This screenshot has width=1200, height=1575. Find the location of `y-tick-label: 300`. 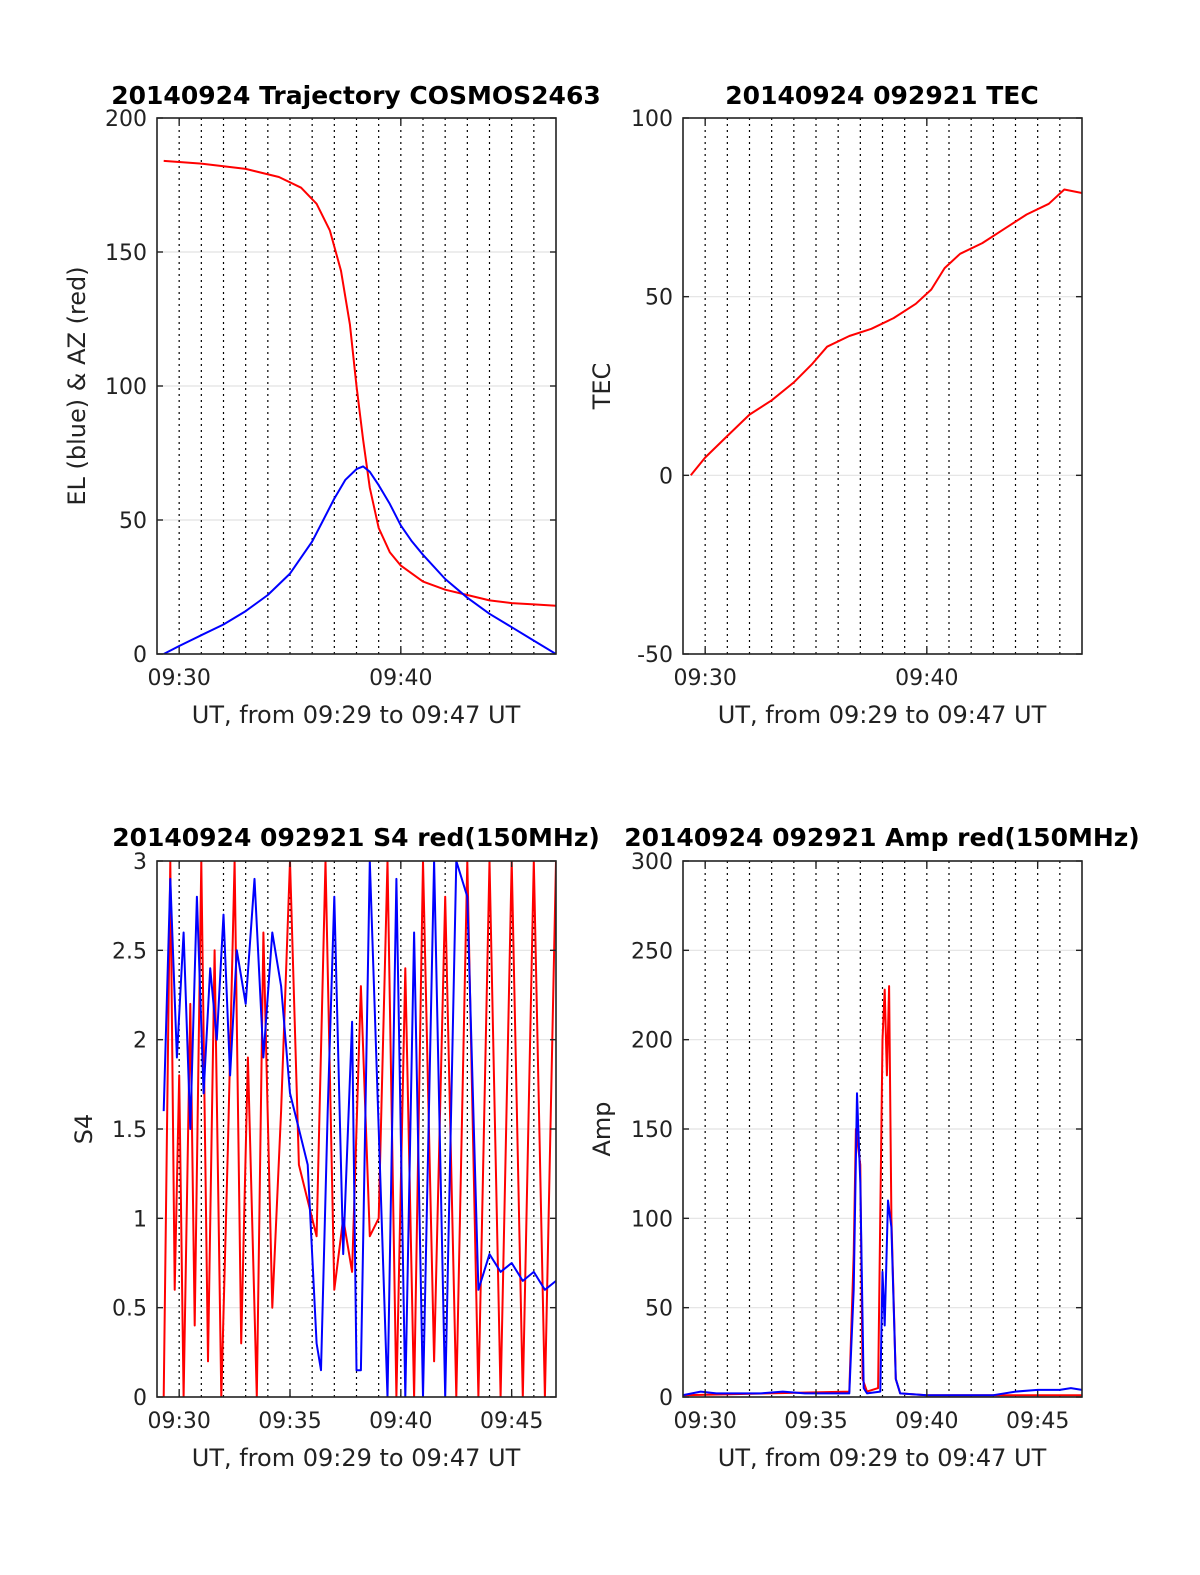

y-tick-label: 300 is located at coordinates (652, 862).